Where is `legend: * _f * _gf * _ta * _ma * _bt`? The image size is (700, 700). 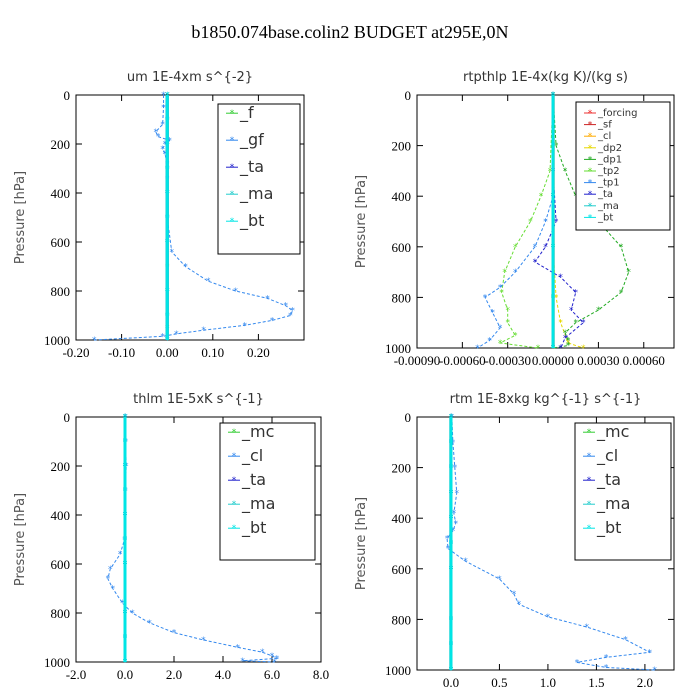 legend: * _f * _gf * _ta * _ma * _bt is located at coordinates (259, 179).